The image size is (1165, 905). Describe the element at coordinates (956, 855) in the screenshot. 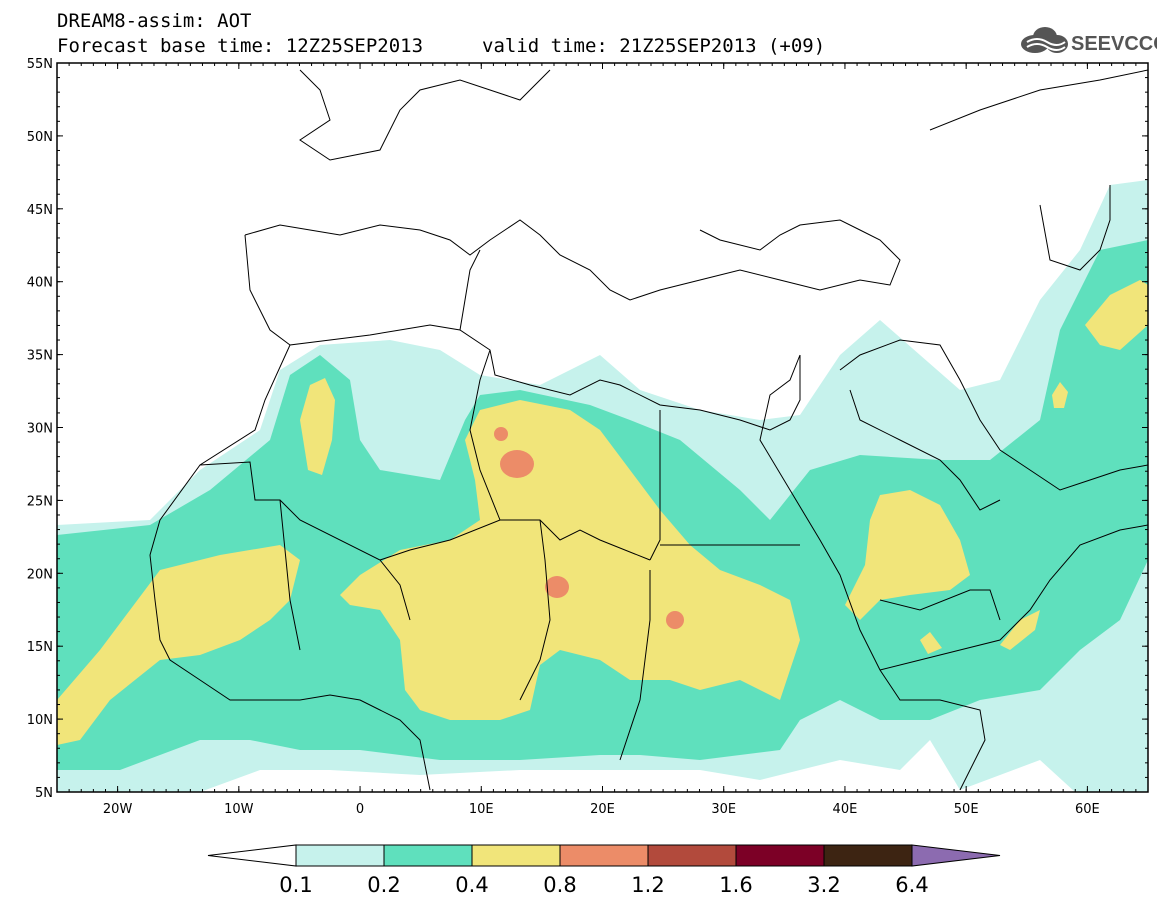

I see `legend-over-arrow` at that location.